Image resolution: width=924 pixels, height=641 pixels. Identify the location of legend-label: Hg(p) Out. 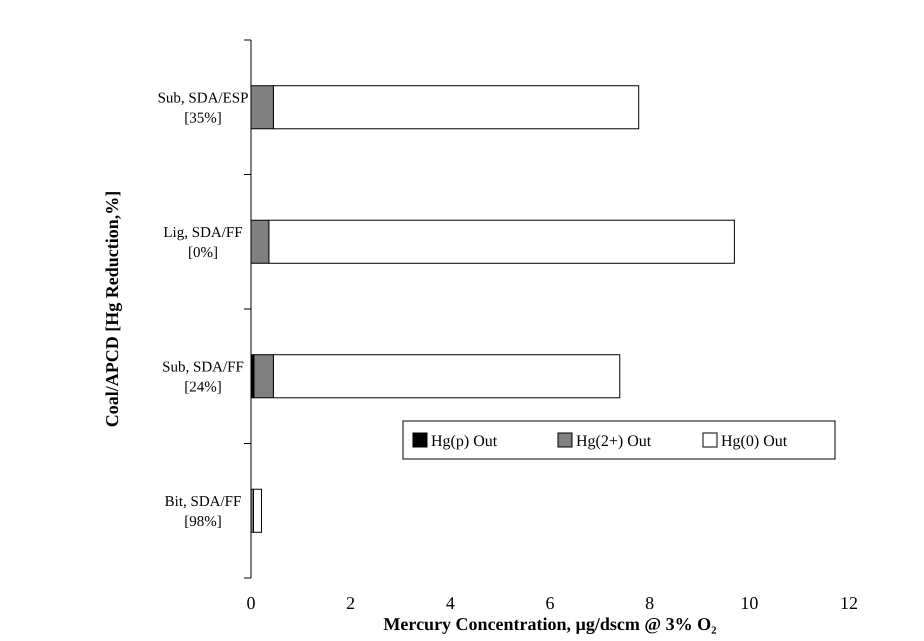
(464, 441).